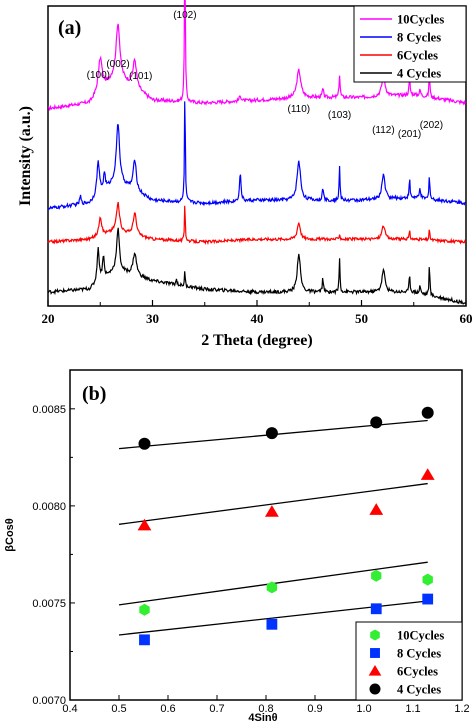  I want to click on x-axis-title-b: 4Sinθ, so click(262, 718).